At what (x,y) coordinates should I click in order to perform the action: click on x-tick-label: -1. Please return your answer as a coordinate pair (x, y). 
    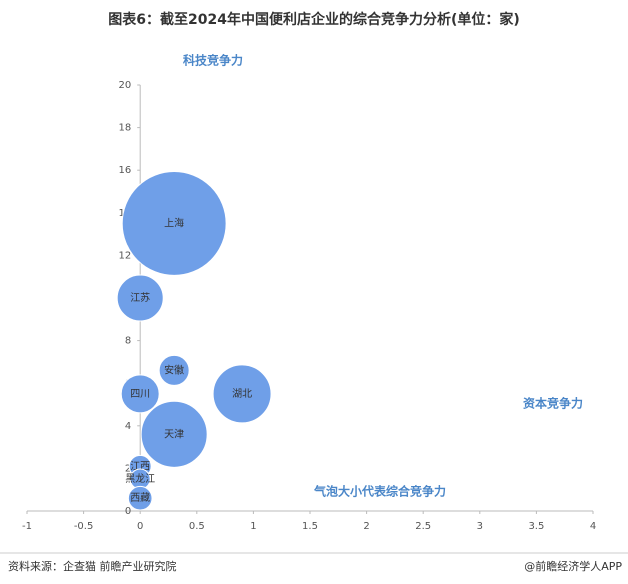
    Looking at the image, I should click on (27, 526).